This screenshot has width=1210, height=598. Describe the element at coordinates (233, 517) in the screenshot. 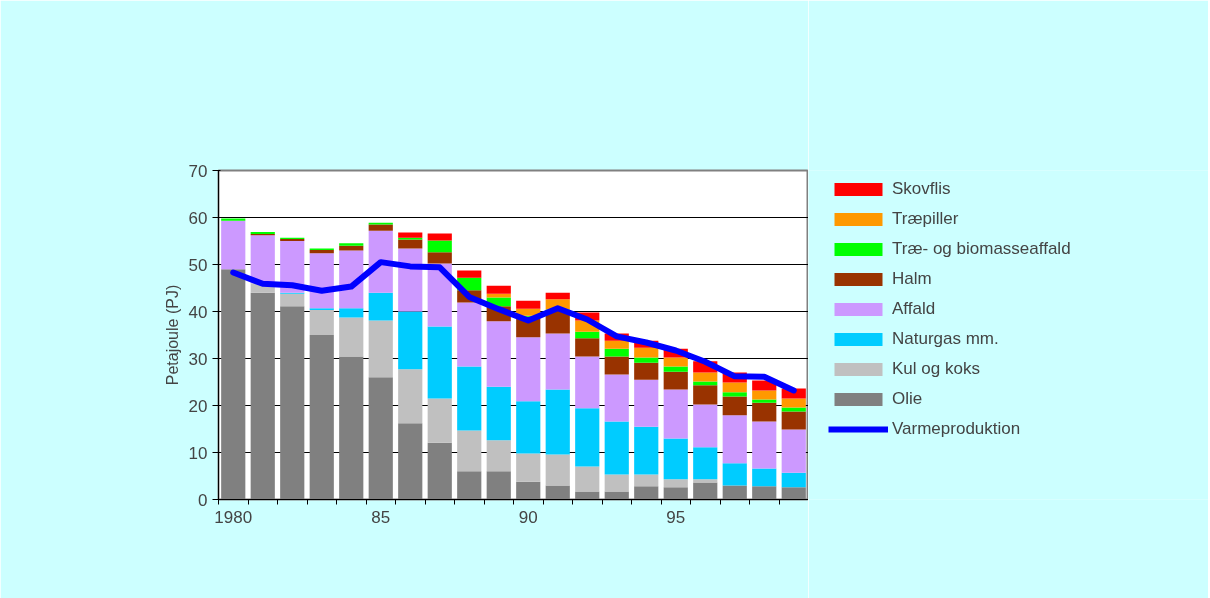

I see `x-tick-label: 1980` at that location.